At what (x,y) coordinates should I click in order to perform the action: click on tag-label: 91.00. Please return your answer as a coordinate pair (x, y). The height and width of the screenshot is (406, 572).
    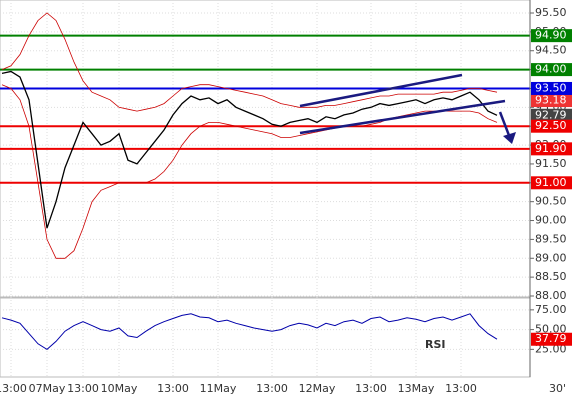
    Looking at the image, I should click on (551, 182).